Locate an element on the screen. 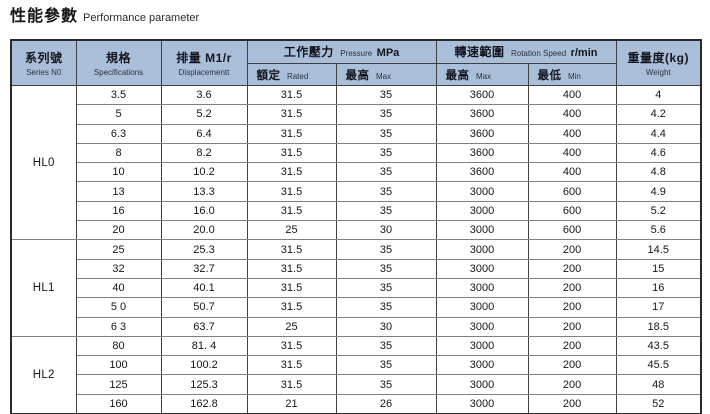 Image resolution: width=710 pixels, height=414 pixels. table-row: 13 13.3 31.5 35 3000 600 4.9 is located at coordinates (356, 191).